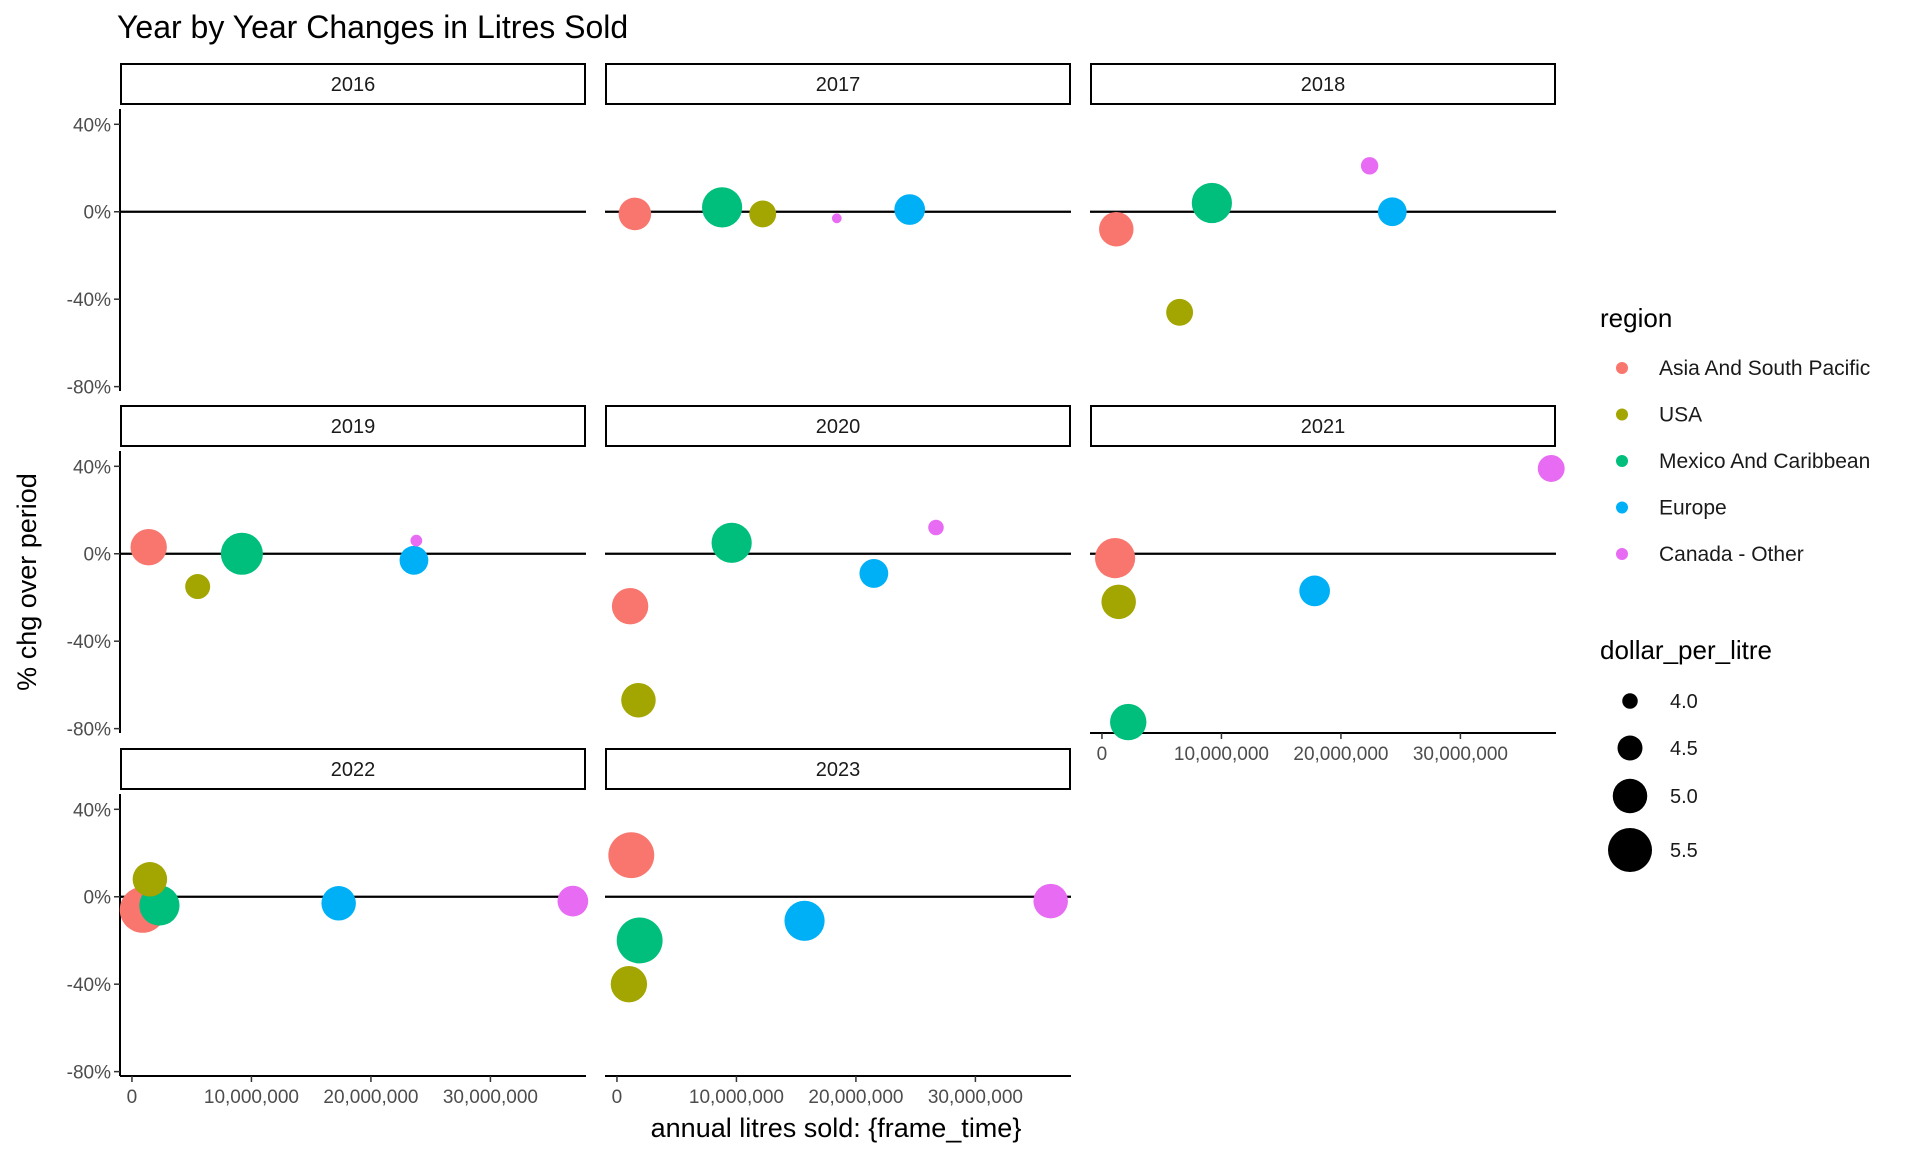  I want to click on facet-panel-2017: 2017, so click(838, 147).